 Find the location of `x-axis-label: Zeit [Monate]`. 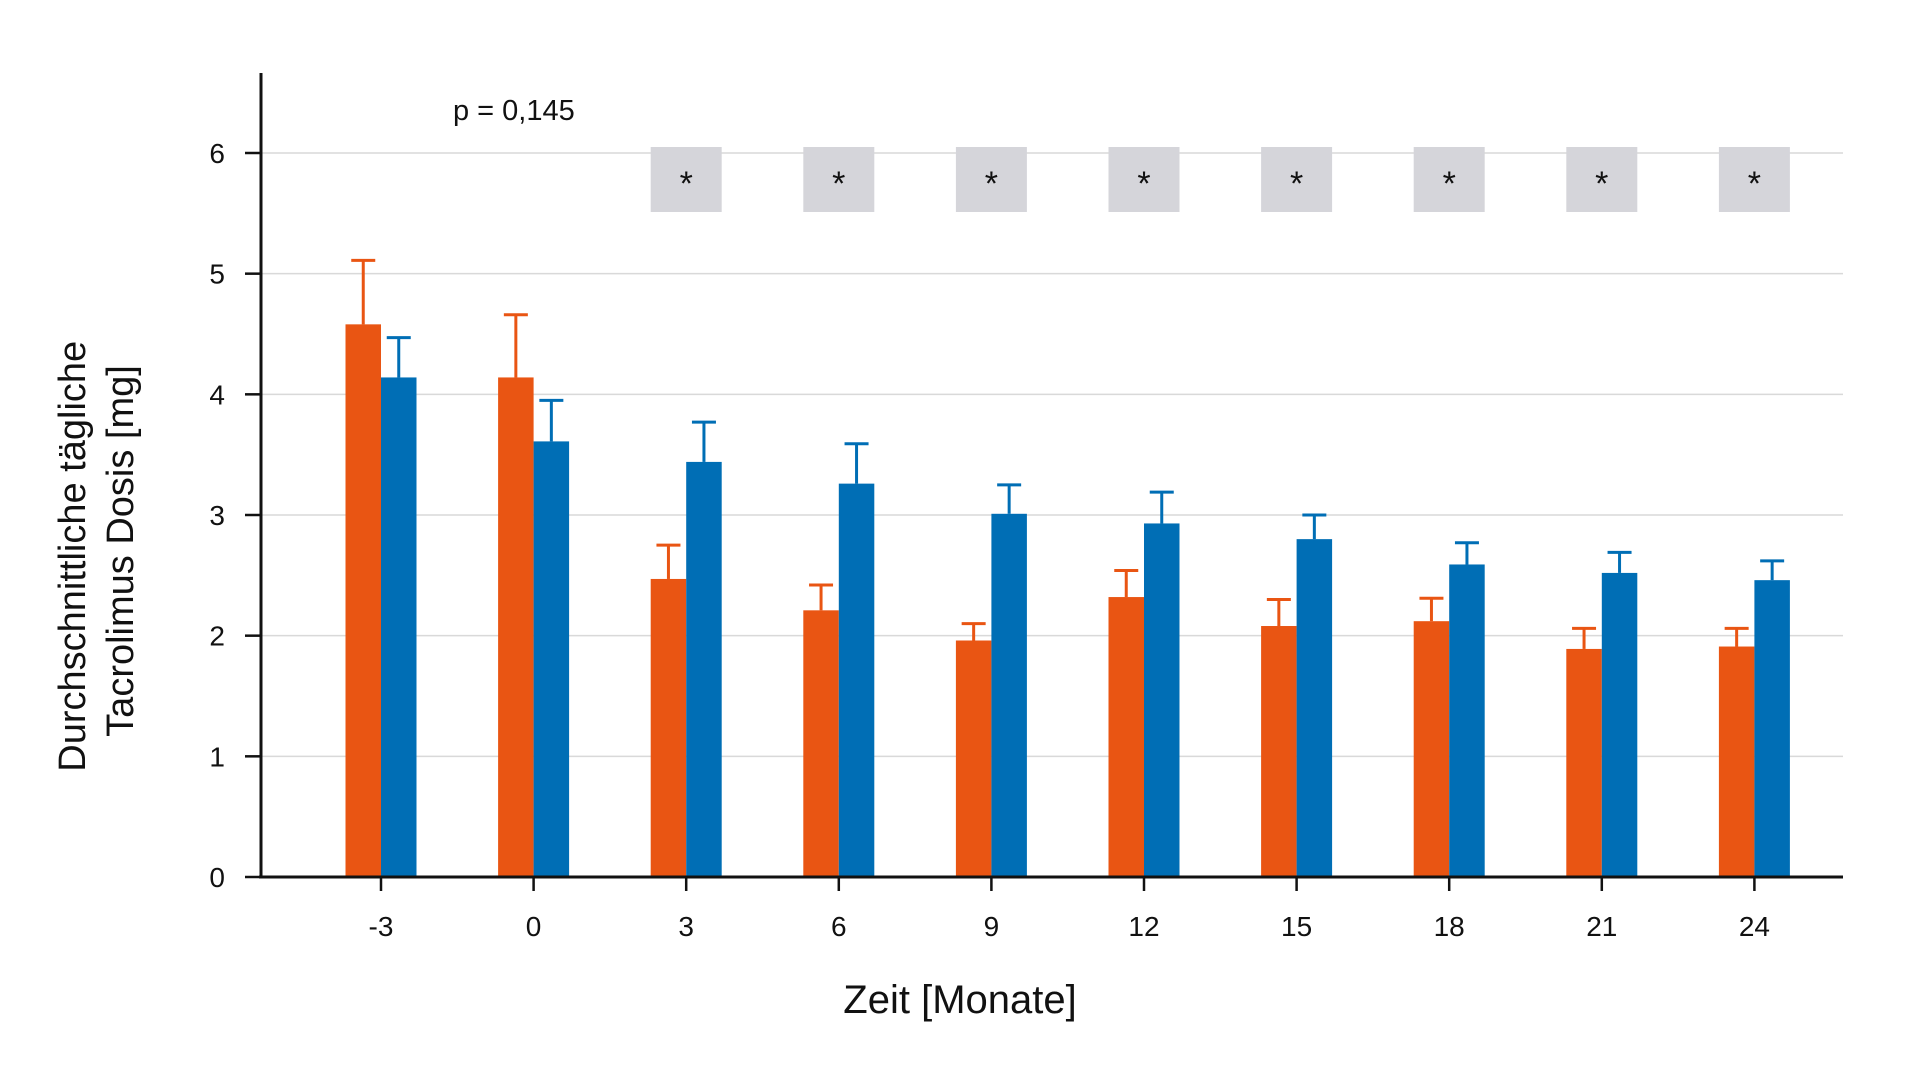

x-axis-label: Zeit [Monate] is located at coordinates (959, 1000).